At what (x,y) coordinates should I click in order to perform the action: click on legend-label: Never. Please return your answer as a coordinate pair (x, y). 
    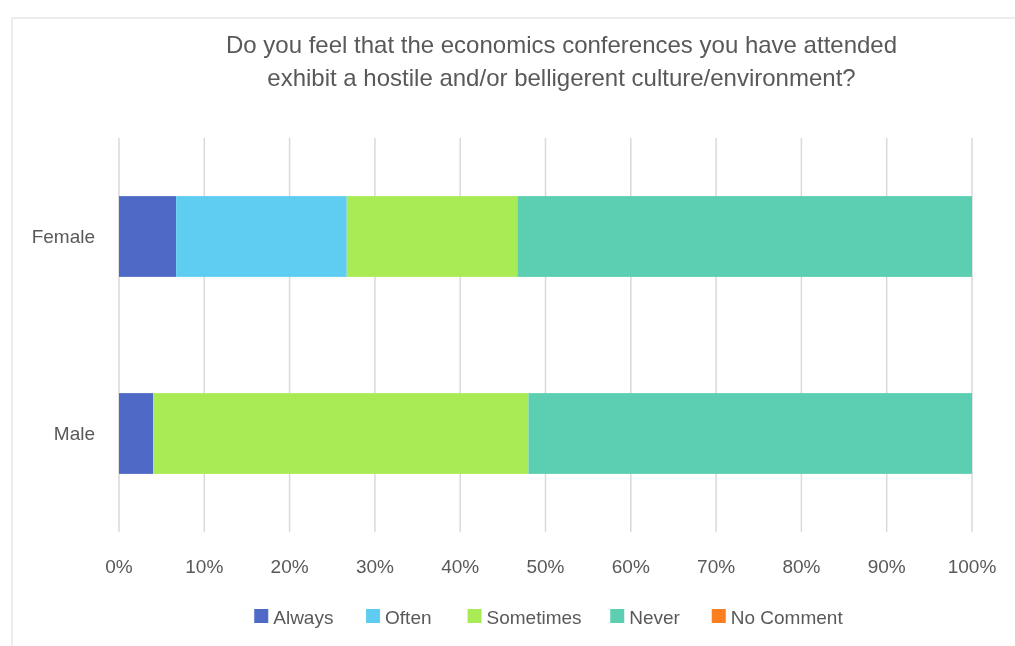
    Looking at the image, I should click on (655, 617).